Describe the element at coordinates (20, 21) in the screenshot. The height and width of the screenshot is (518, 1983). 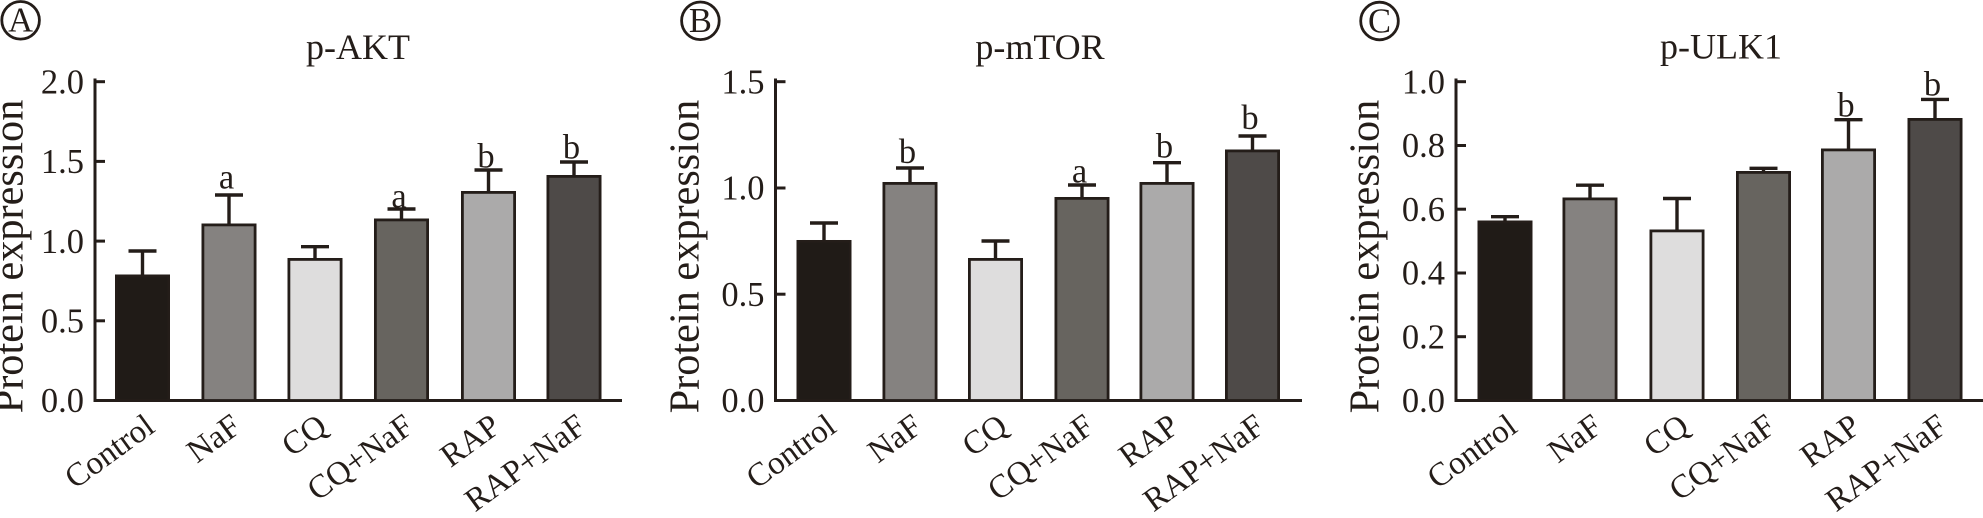
I see `svg-text: A` at that location.